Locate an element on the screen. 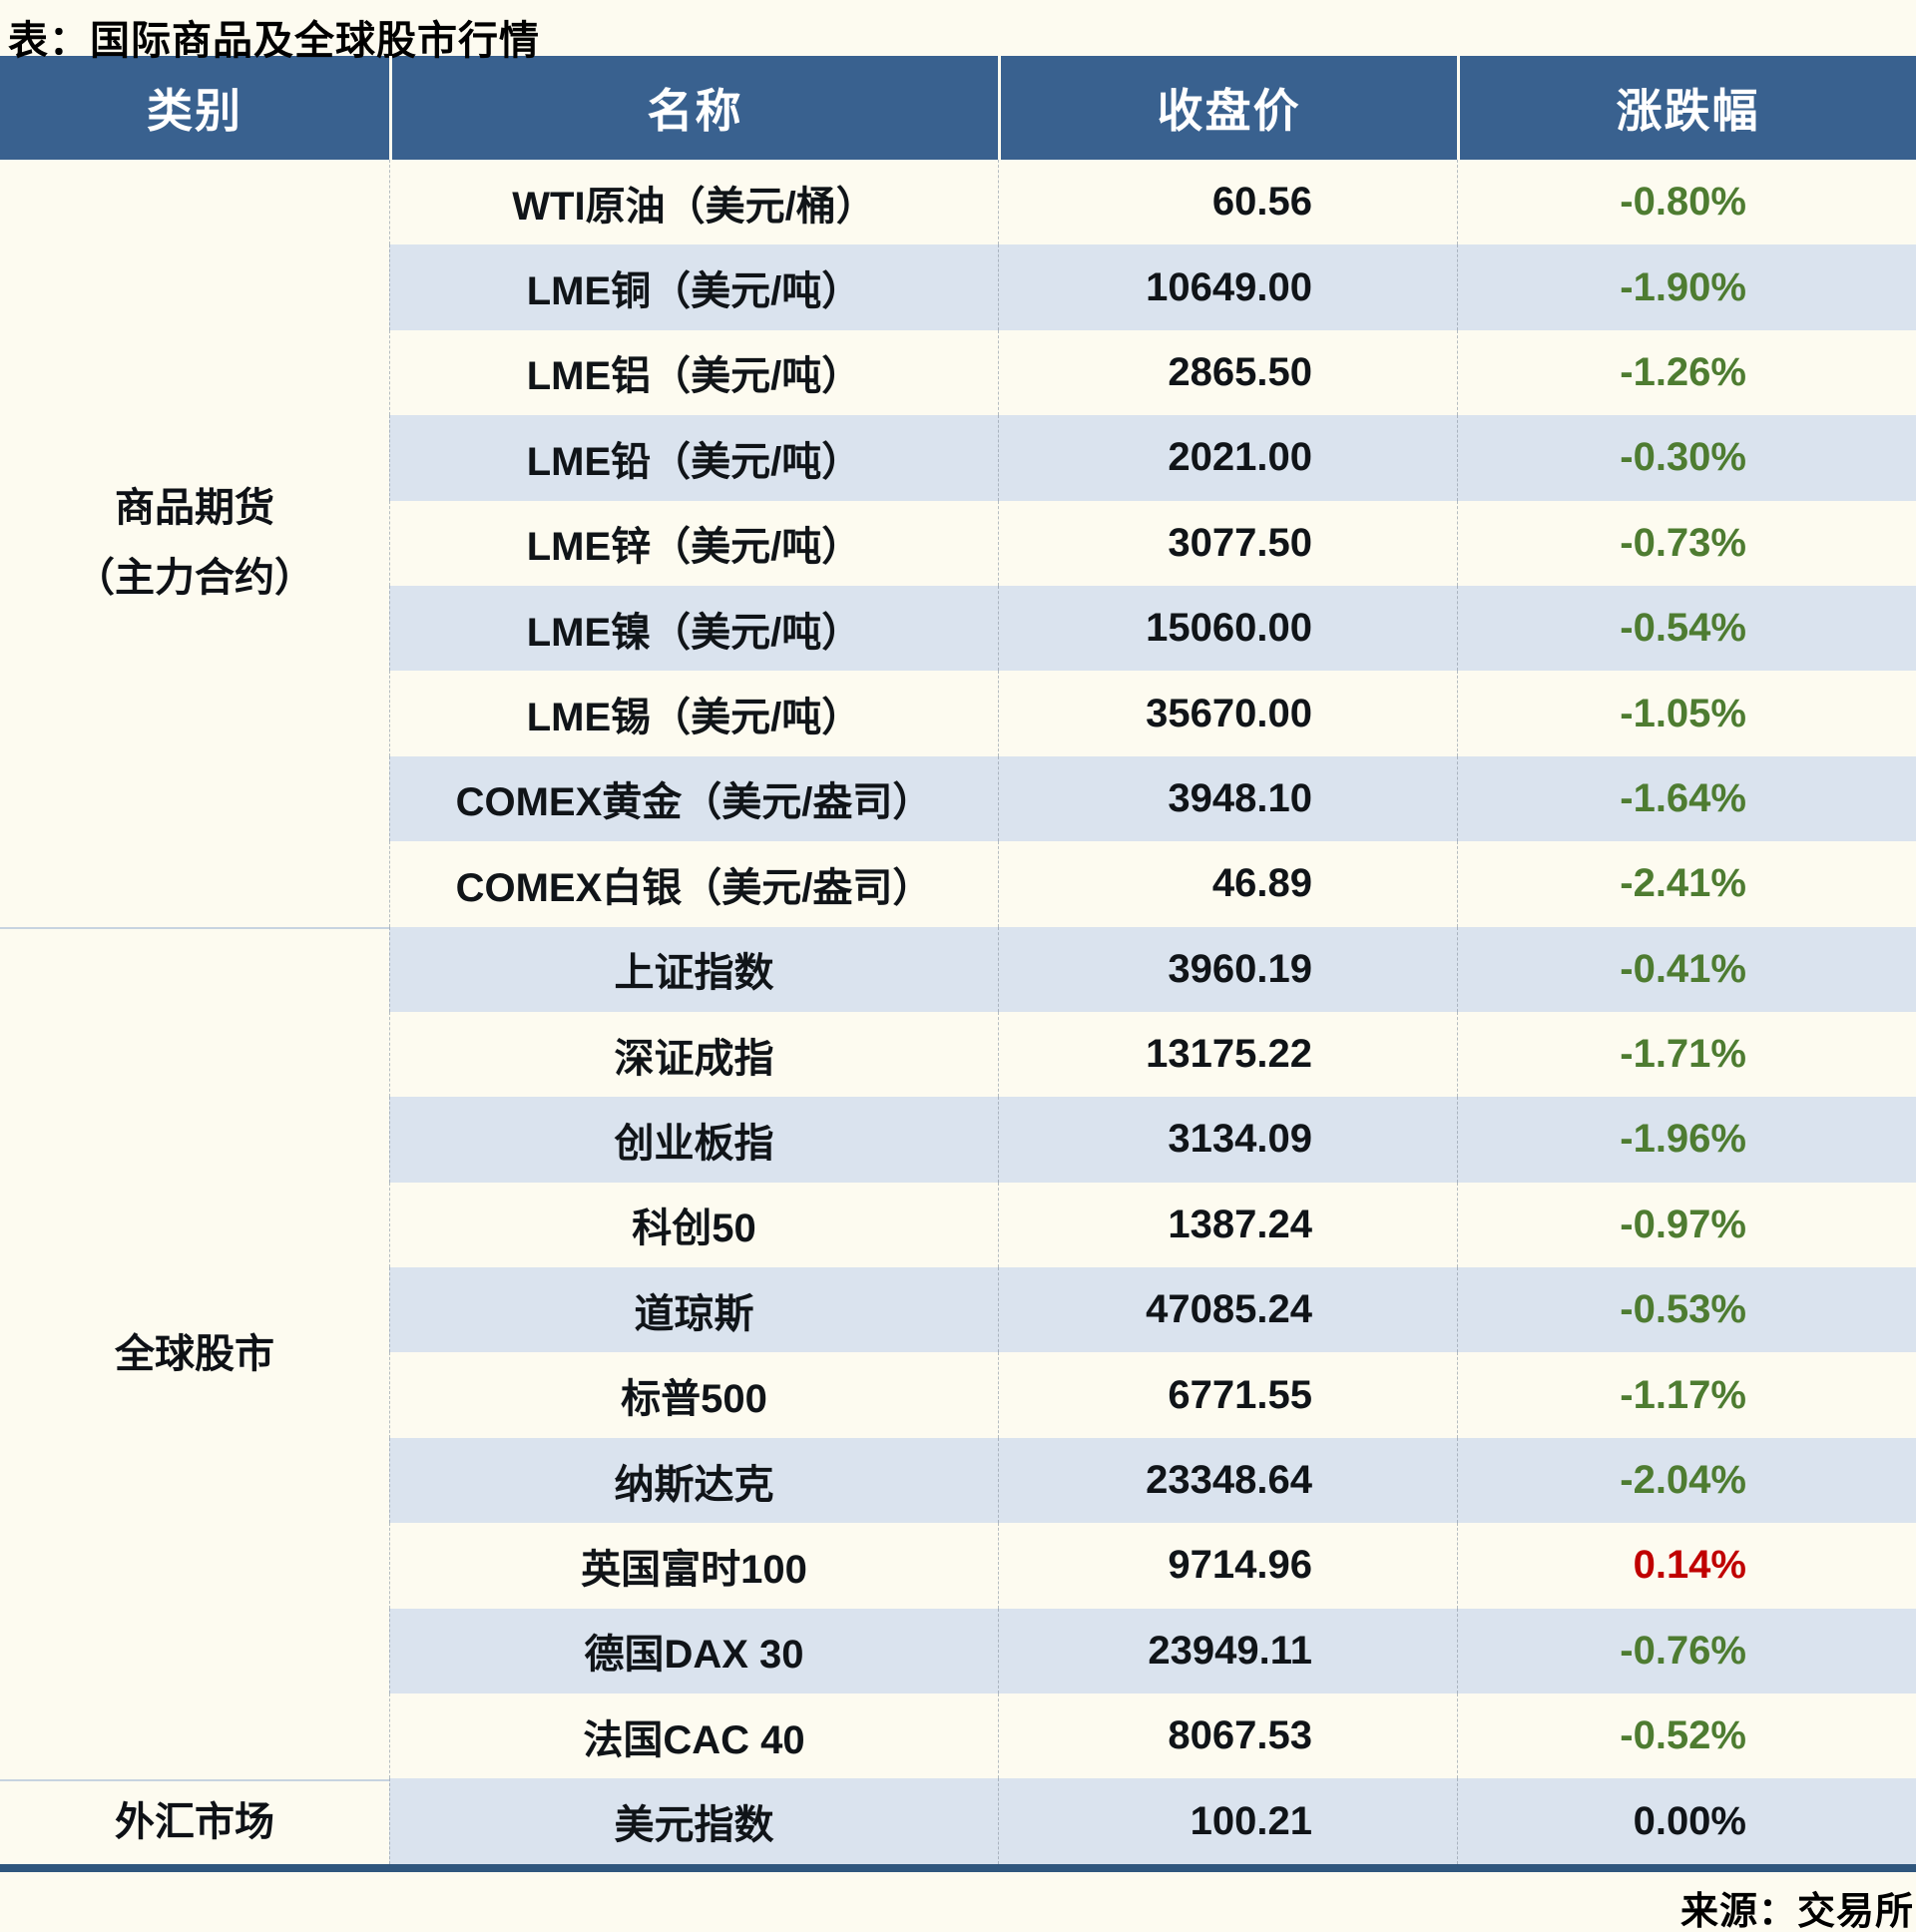  instrument-name: COMEX黄金（美元/盎司） is located at coordinates (693, 798).